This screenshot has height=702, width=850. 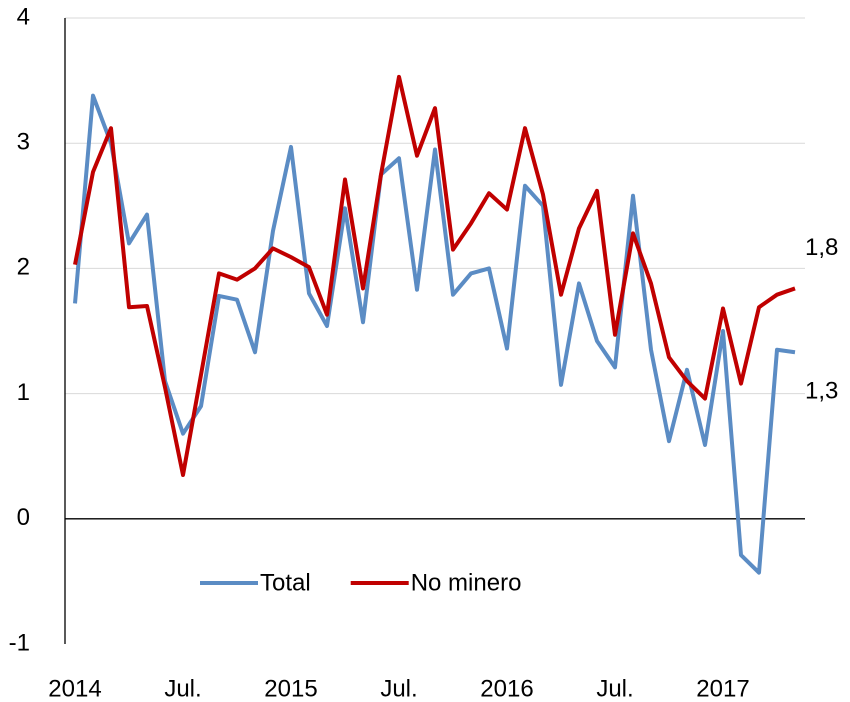 What do you see at coordinates (506, 688) in the screenshot?
I see `x-tick-label: 2016` at bounding box center [506, 688].